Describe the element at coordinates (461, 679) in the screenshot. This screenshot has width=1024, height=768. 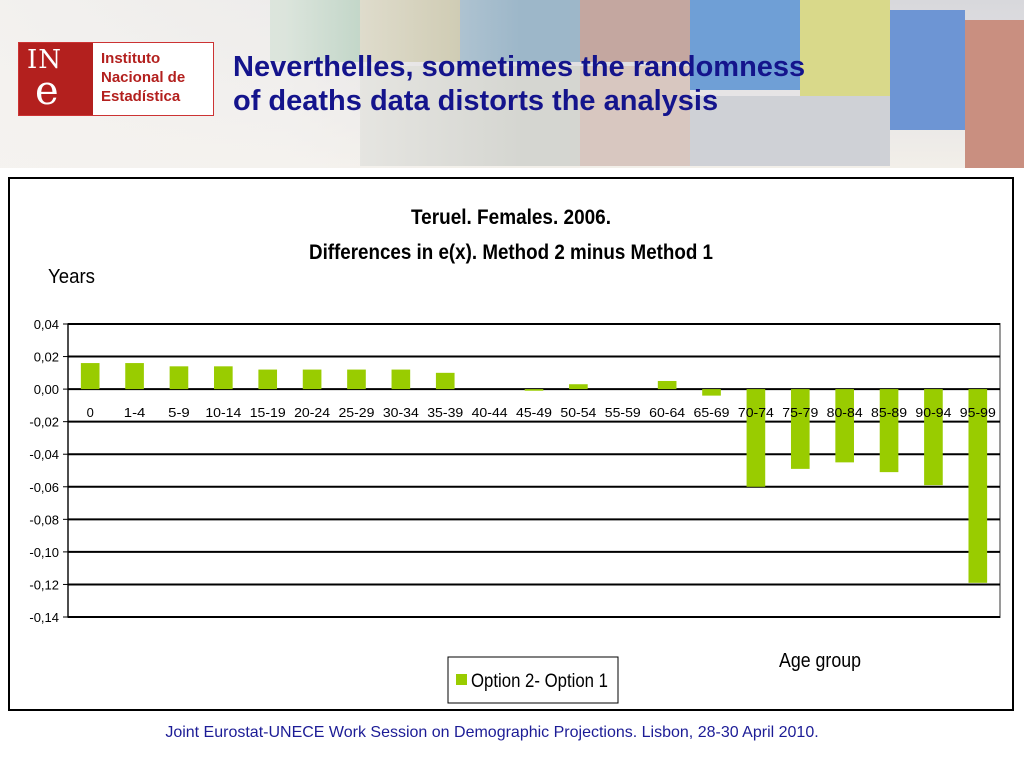
I see `legend-swatch` at that location.